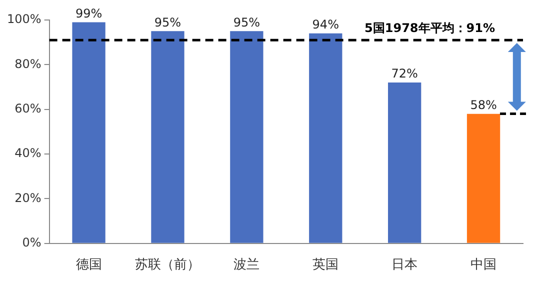 The width and height of the screenshot is (537, 289). Describe the element at coordinates (404, 73) in the screenshot. I see `data-label: 72%` at that location.